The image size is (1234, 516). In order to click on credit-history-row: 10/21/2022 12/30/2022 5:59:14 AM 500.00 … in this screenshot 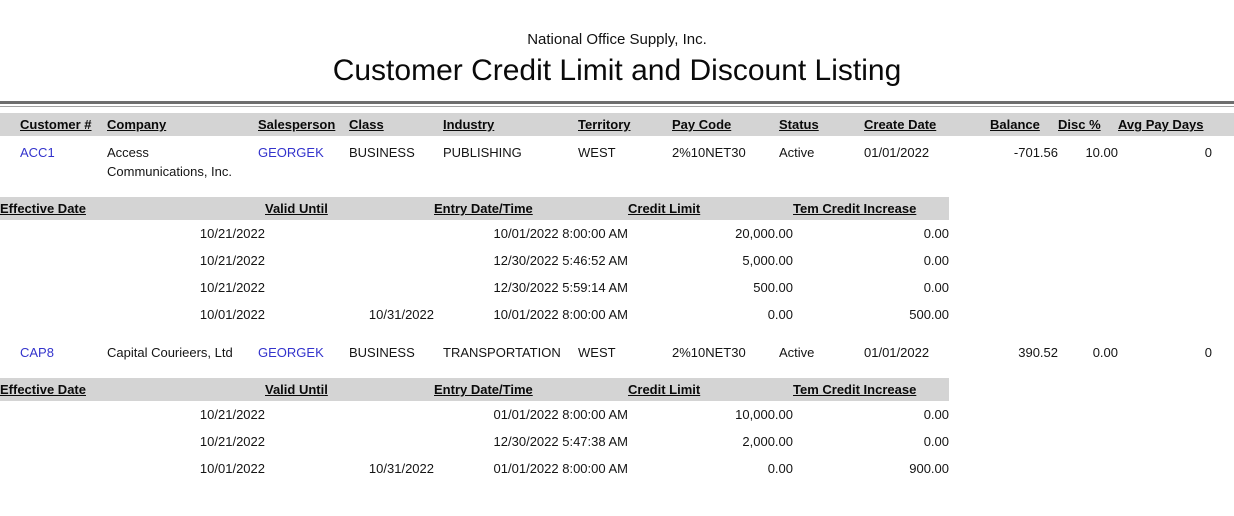, I will do `click(474, 287)`.